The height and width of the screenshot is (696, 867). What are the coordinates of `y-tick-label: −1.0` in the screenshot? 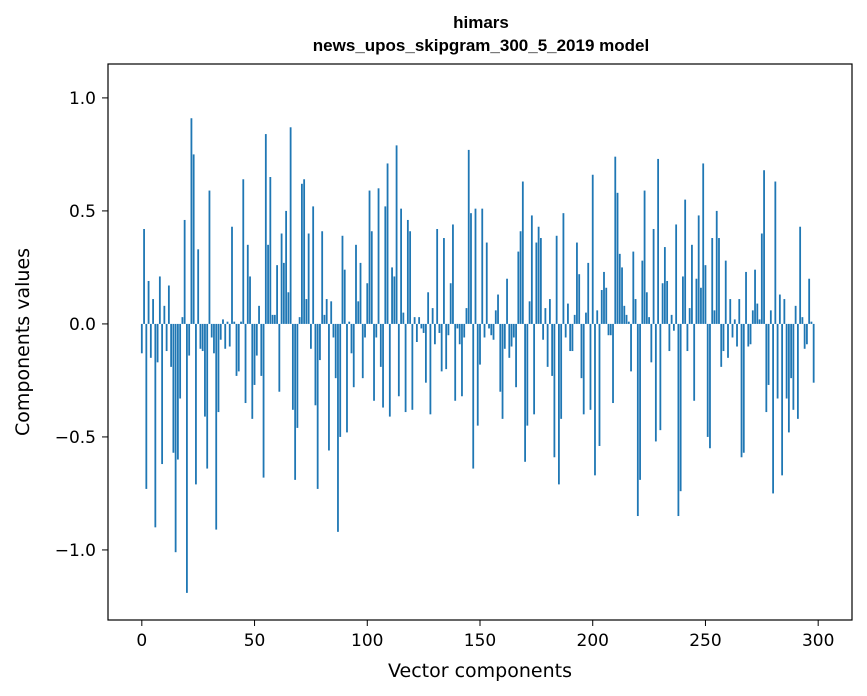 It's located at (75, 551).